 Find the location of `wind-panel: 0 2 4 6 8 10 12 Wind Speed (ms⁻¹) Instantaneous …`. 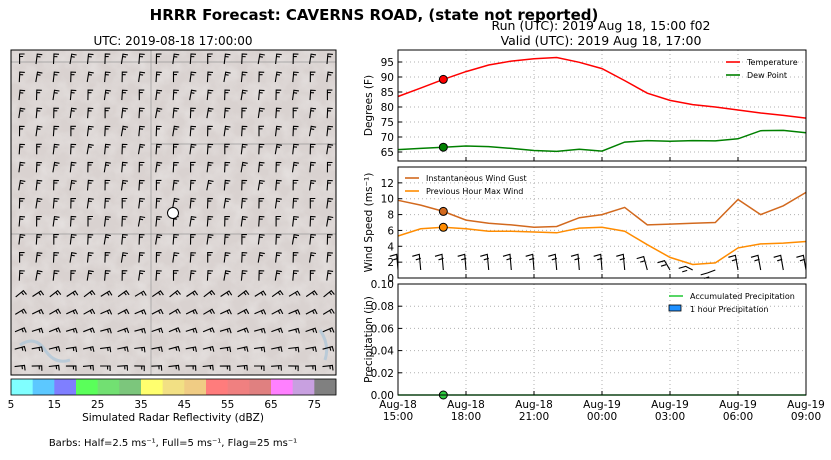

wind-panel: 0 2 4 6 8 10 12 Wind Speed (ms⁻¹) Instantaneous … is located at coordinates (585, 225).